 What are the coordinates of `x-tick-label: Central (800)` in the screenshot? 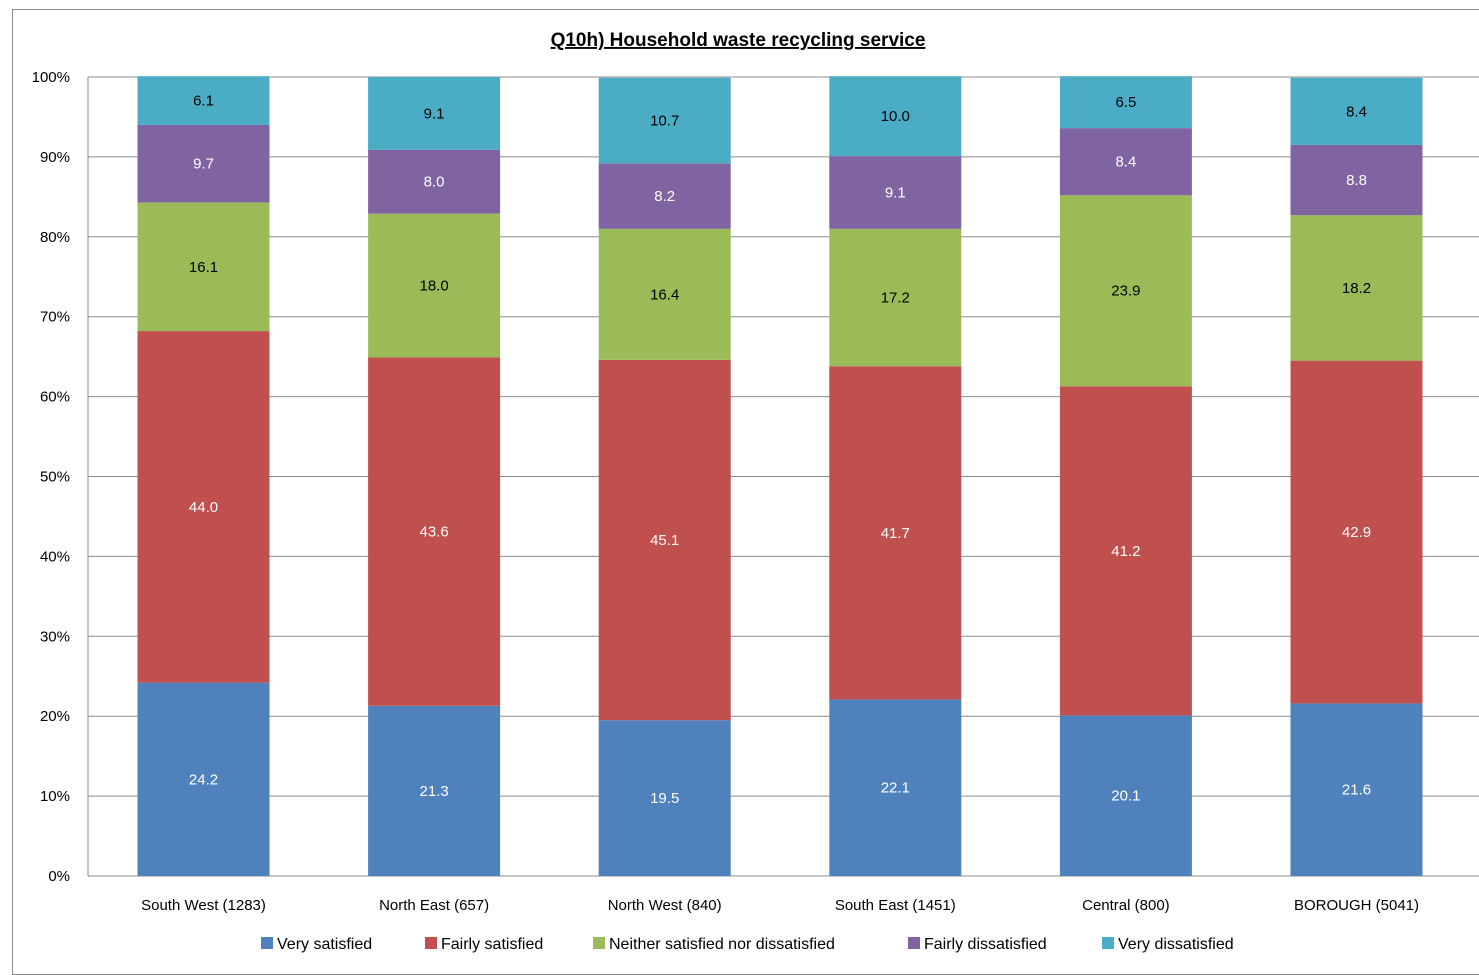 It's located at (1126, 905).